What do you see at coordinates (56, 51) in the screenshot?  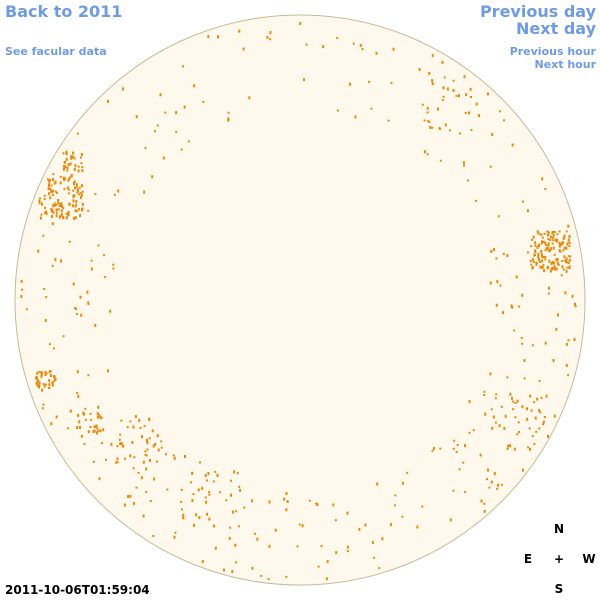 I see `facular-data-link: See facular data` at bounding box center [56, 51].